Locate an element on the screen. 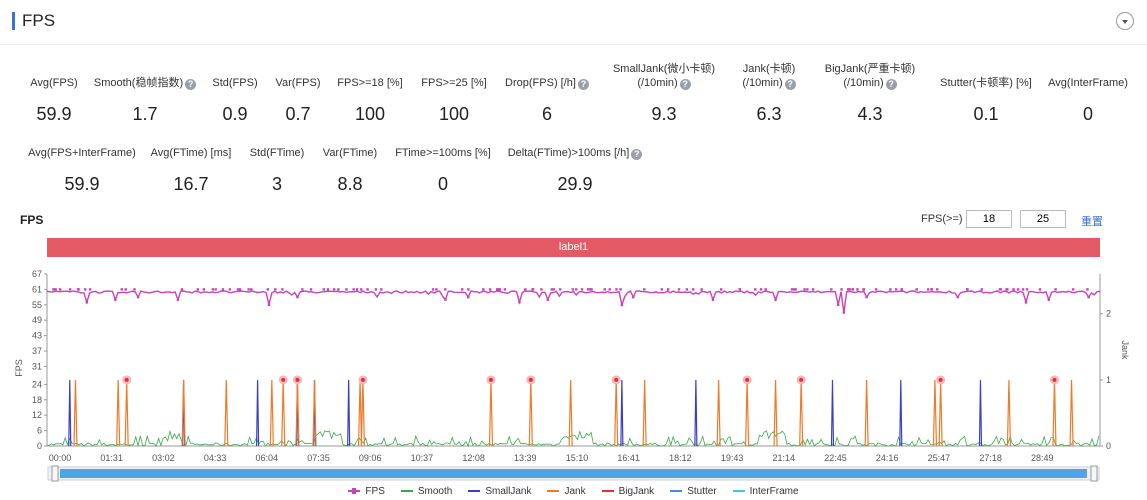 This screenshot has width=1147, height=500. metric-r2-5: Delta(FTime)>100ms [/h]? 29.9 is located at coordinates (575, 170).